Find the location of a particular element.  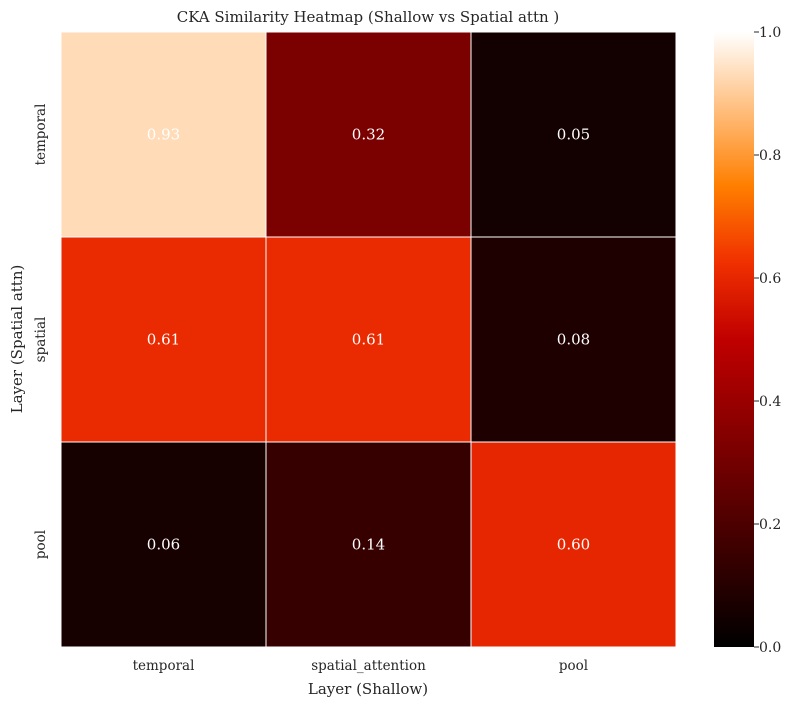

cell-value-label: 0.32 is located at coordinates (368, 135).